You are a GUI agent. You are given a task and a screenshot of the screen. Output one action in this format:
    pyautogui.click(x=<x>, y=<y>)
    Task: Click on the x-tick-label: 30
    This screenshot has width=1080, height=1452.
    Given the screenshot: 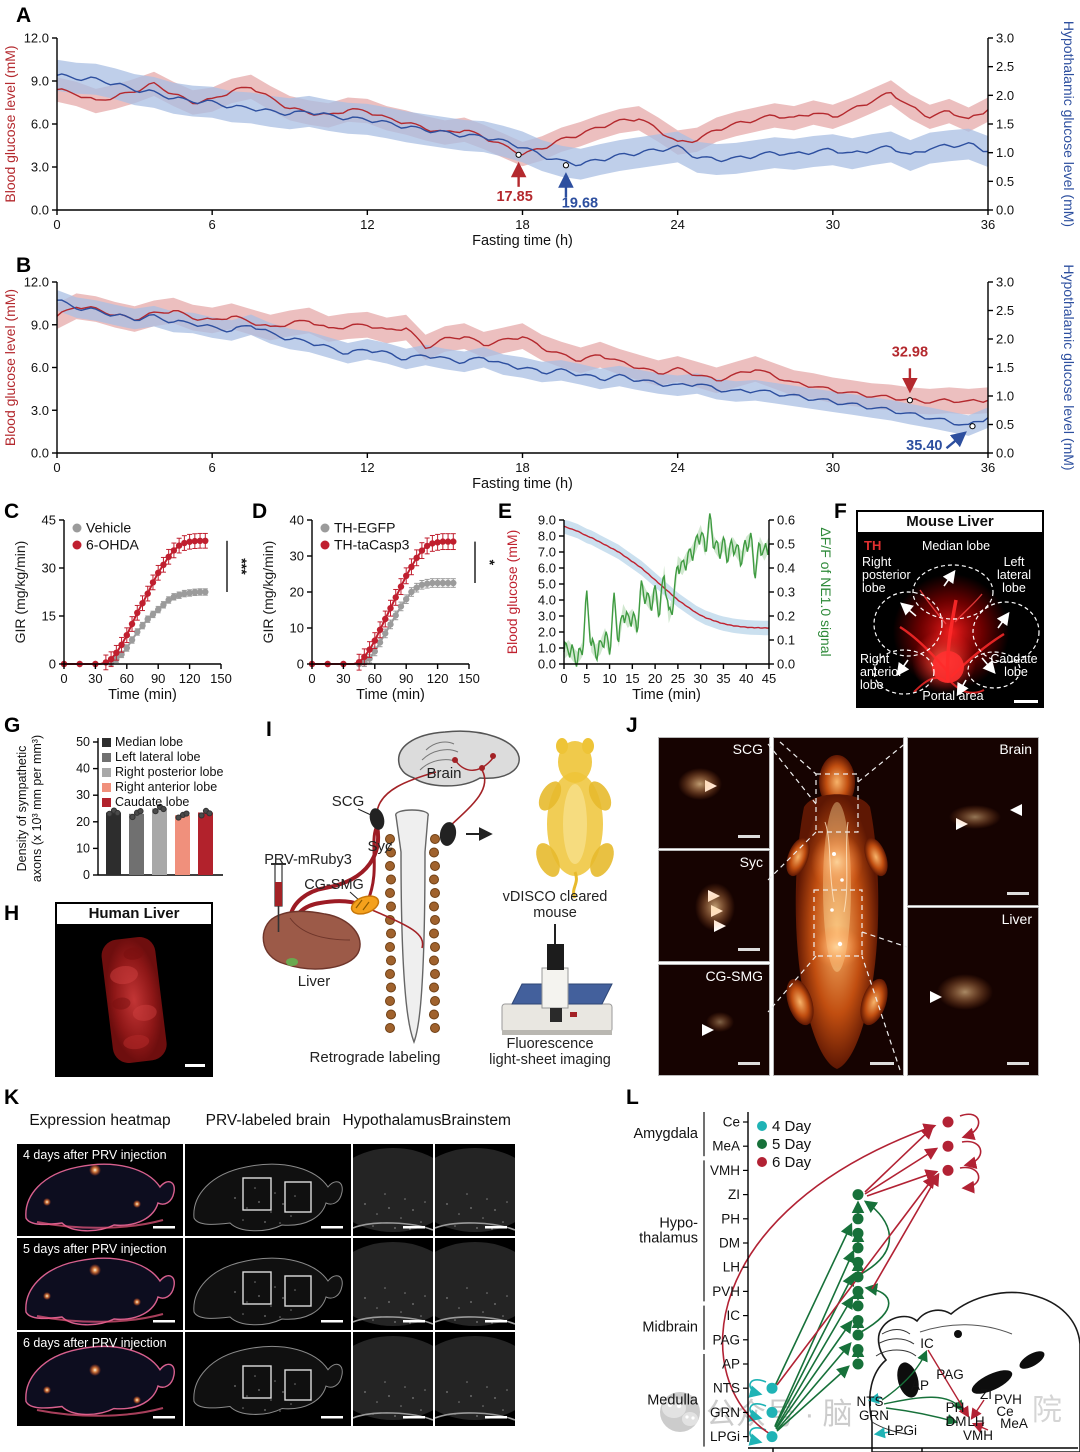 What is the action you would take?
    pyautogui.click(x=343, y=678)
    